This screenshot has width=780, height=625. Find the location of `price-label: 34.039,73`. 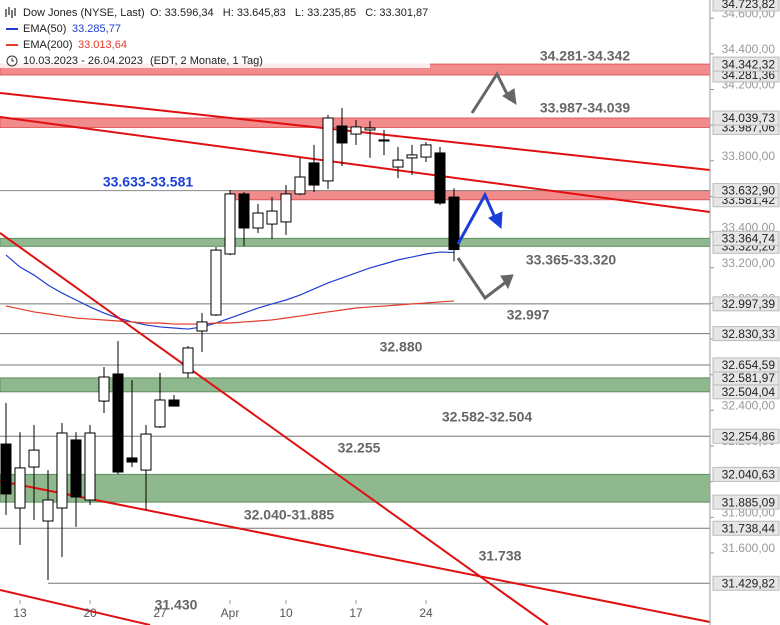

price-label: 34.039,73 is located at coordinates (749, 118).